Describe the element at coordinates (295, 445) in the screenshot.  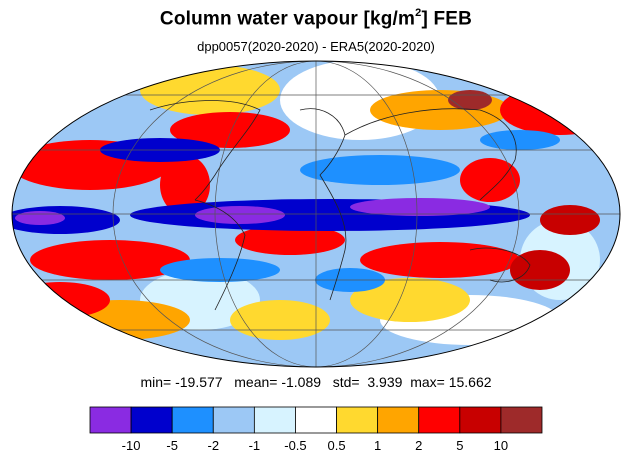
I see `colorbar-tick-label: -0.5` at that location.